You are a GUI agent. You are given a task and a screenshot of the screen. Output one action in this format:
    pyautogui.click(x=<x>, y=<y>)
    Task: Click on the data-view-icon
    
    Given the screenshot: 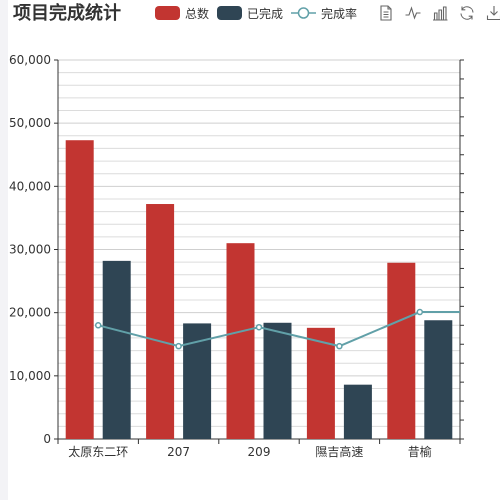 What is the action you would take?
    pyautogui.click(x=386, y=13)
    